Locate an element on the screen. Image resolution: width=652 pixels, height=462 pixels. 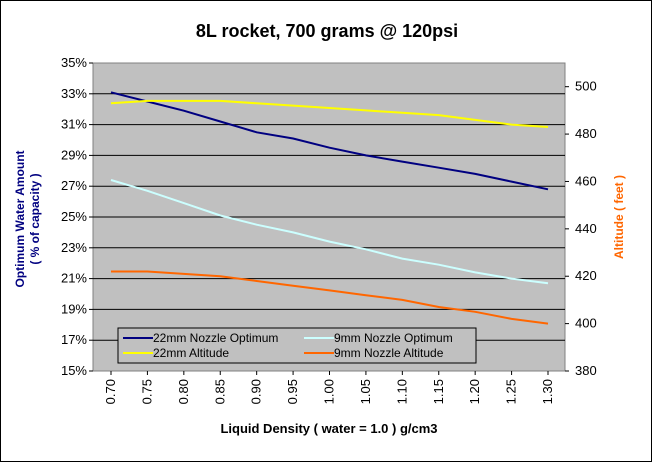
y-left-tick-label: 29% is located at coordinates (74, 154).